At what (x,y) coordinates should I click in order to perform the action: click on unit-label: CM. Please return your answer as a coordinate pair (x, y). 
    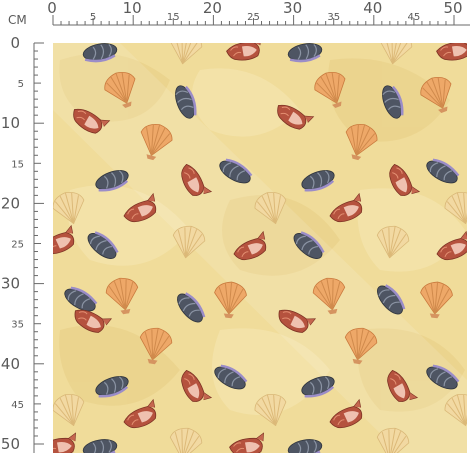
    Looking at the image, I should click on (17, 20).